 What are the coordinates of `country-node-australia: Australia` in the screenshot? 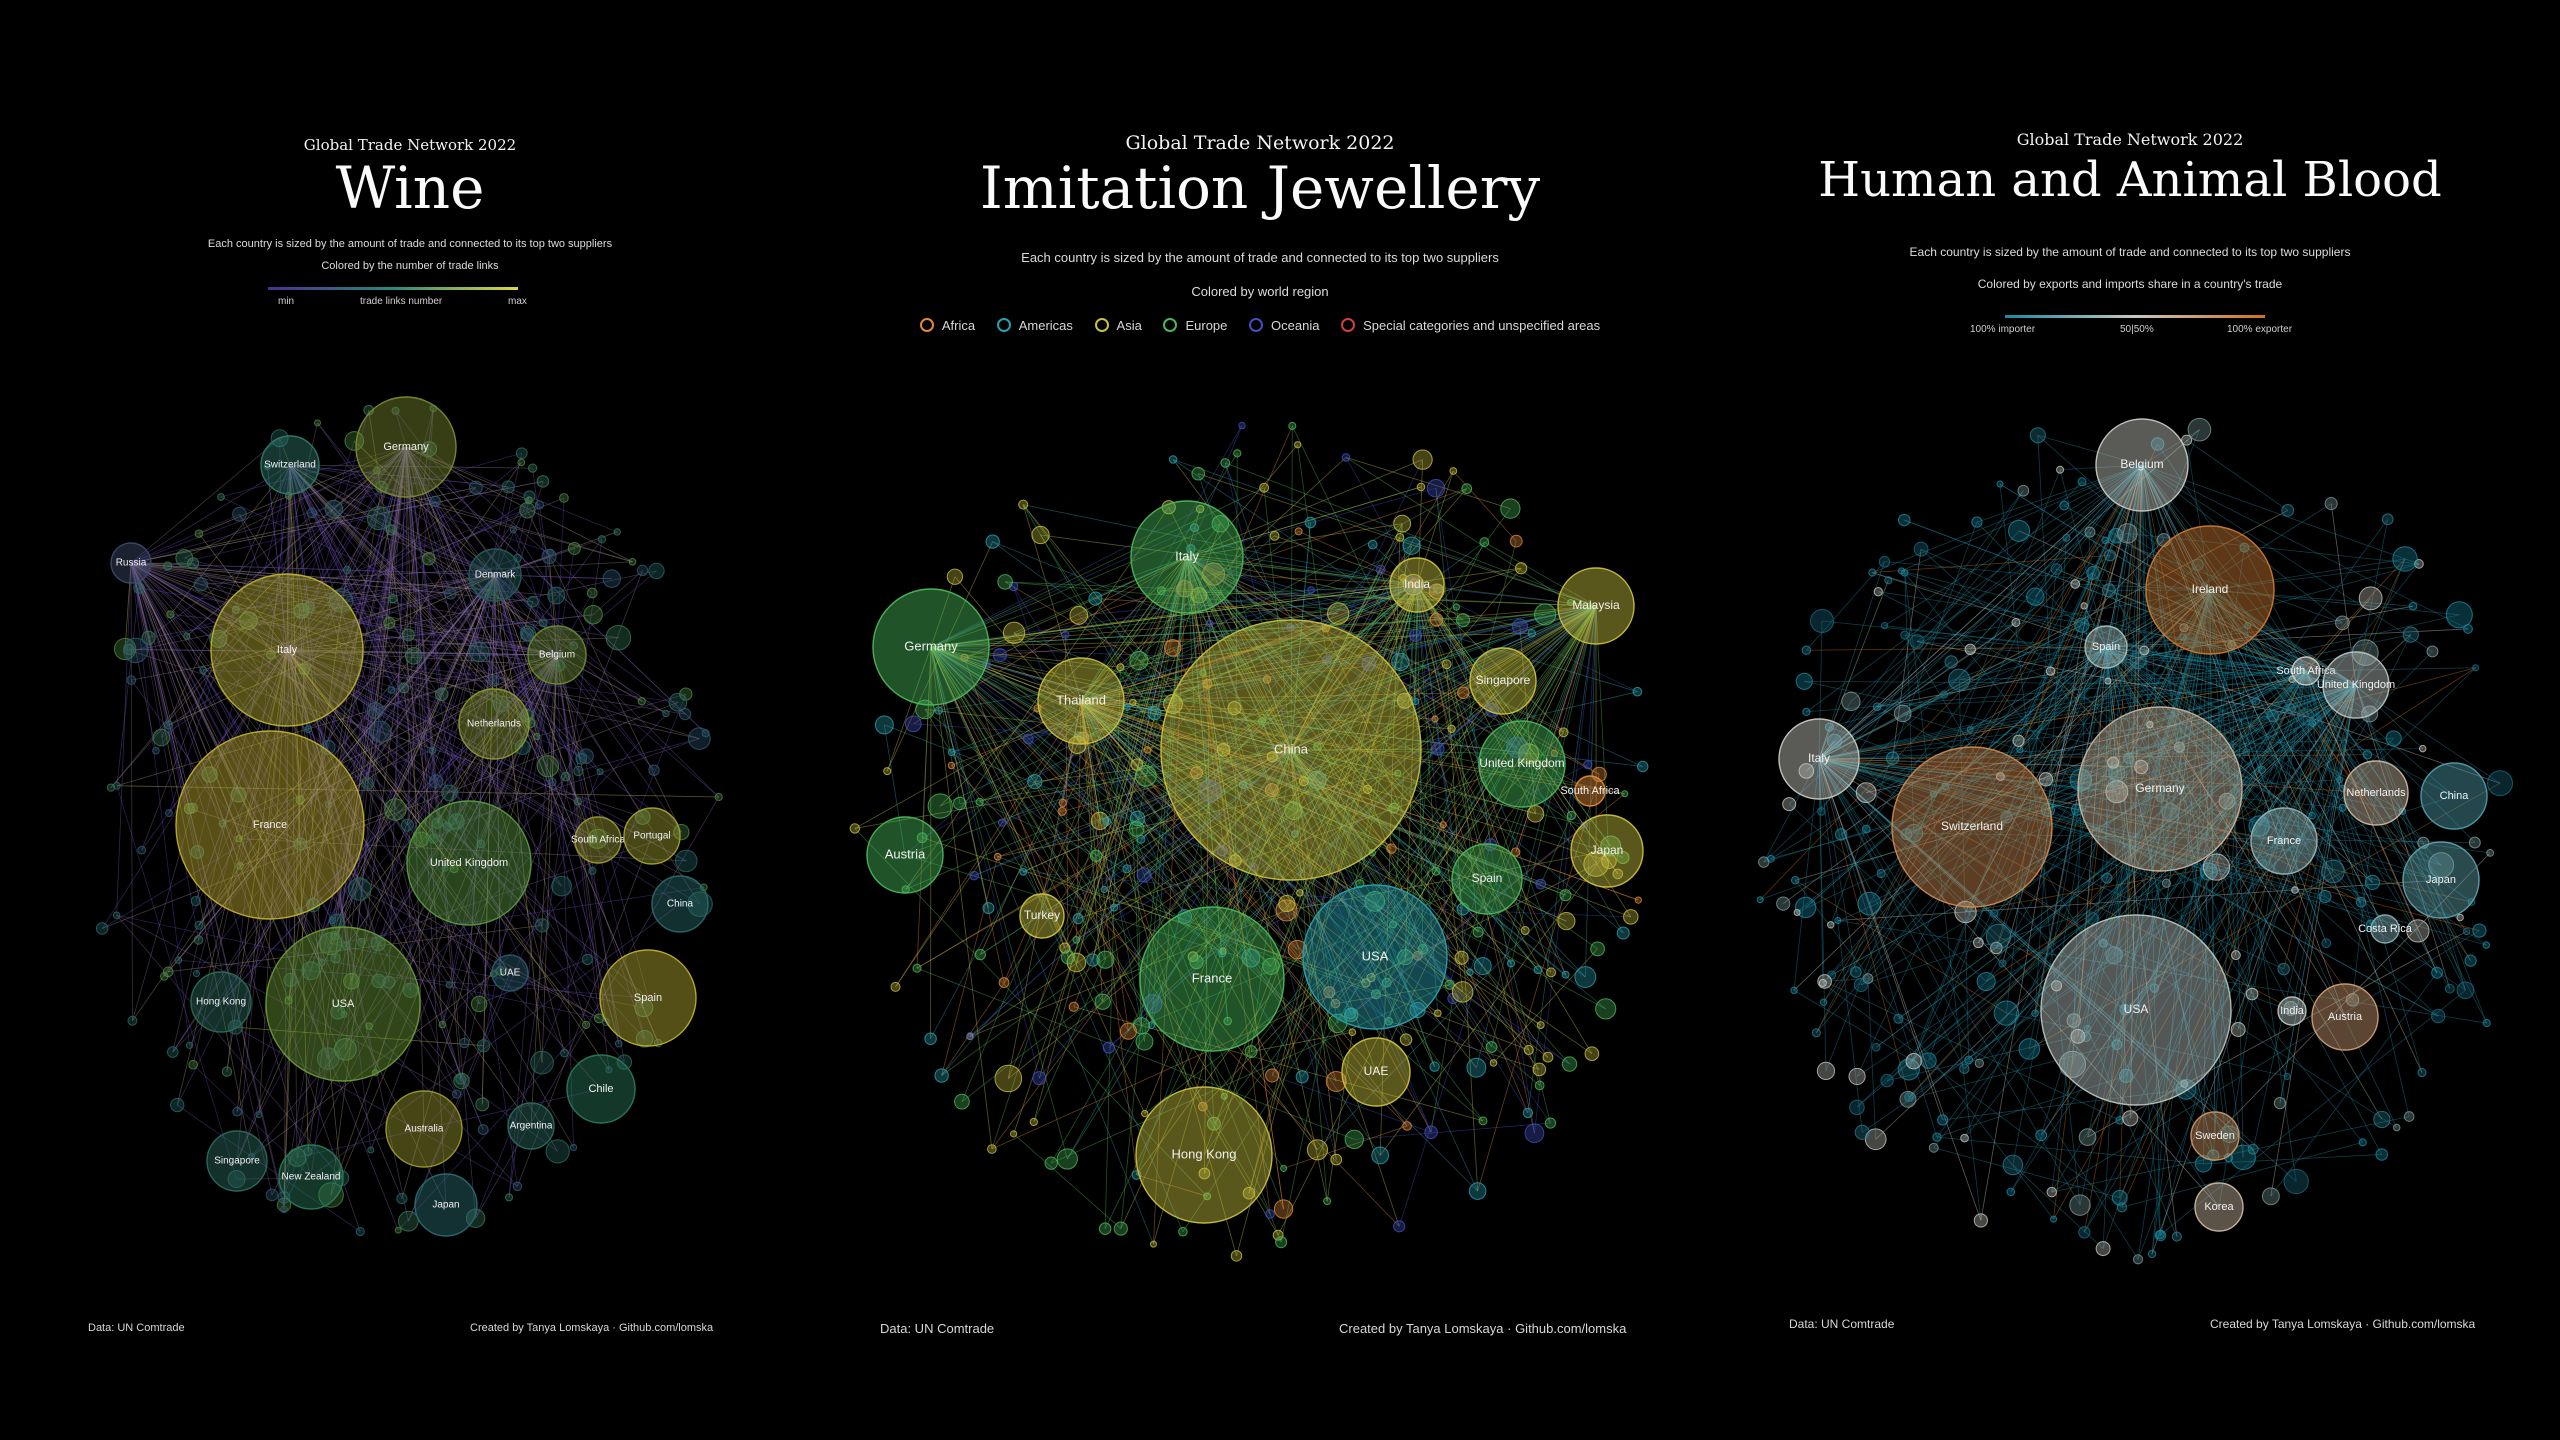 It's located at (424, 1129).